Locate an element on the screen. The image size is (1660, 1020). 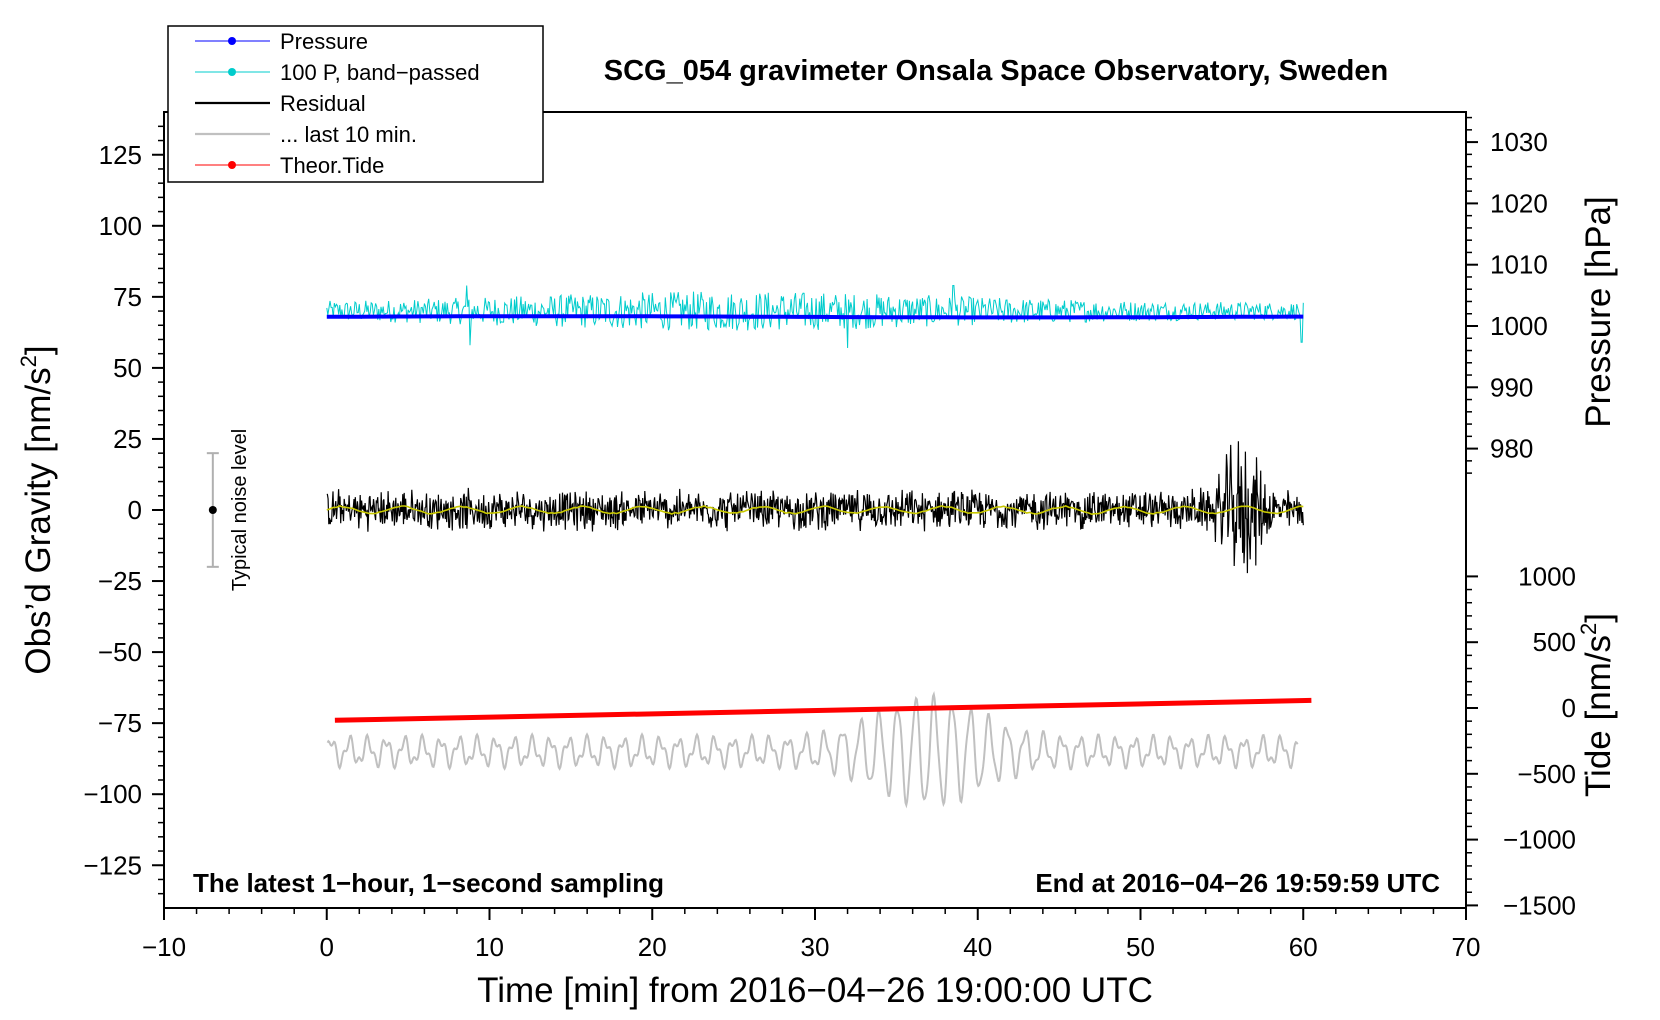
legend-label: Pressure is located at coordinates (324, 41).